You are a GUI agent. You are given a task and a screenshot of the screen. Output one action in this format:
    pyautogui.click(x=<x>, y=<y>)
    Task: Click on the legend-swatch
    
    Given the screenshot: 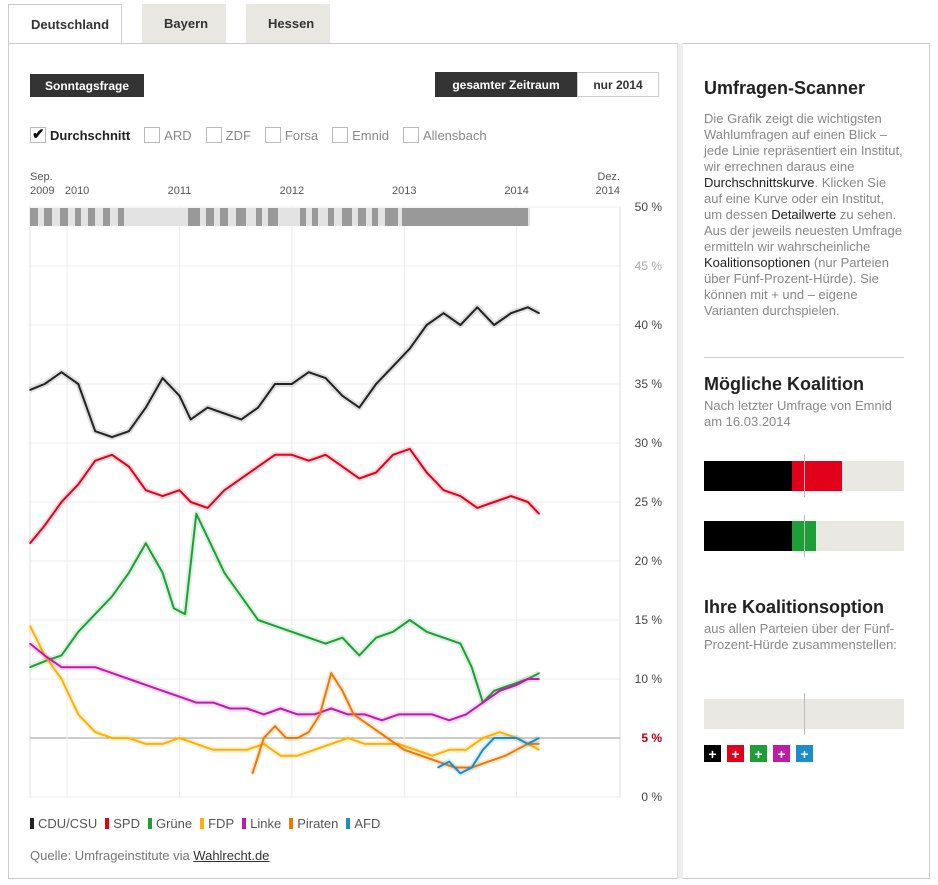 What is the action you would take?
    pyautogui.click(x=107, y=823)
    